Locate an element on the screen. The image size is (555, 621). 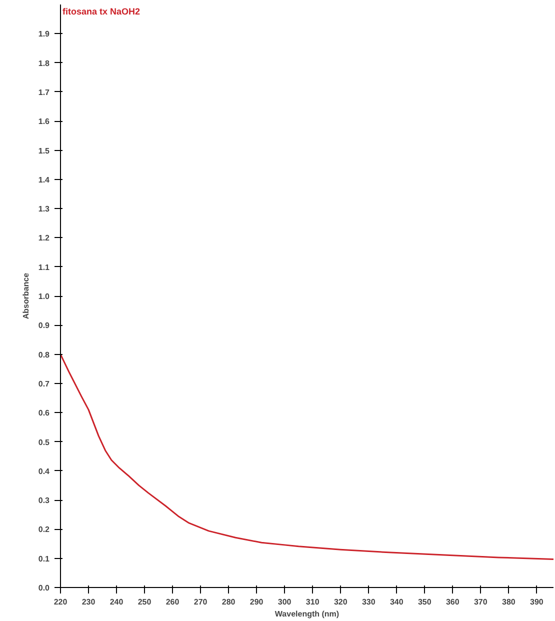
y-tick-label: 0.1 is located at coordinates (44, 559).